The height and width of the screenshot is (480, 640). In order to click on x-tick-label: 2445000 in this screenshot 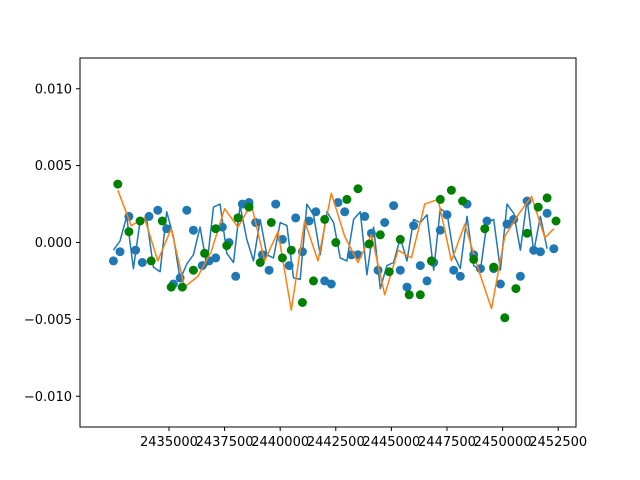, I will do `click(391, 442)`.